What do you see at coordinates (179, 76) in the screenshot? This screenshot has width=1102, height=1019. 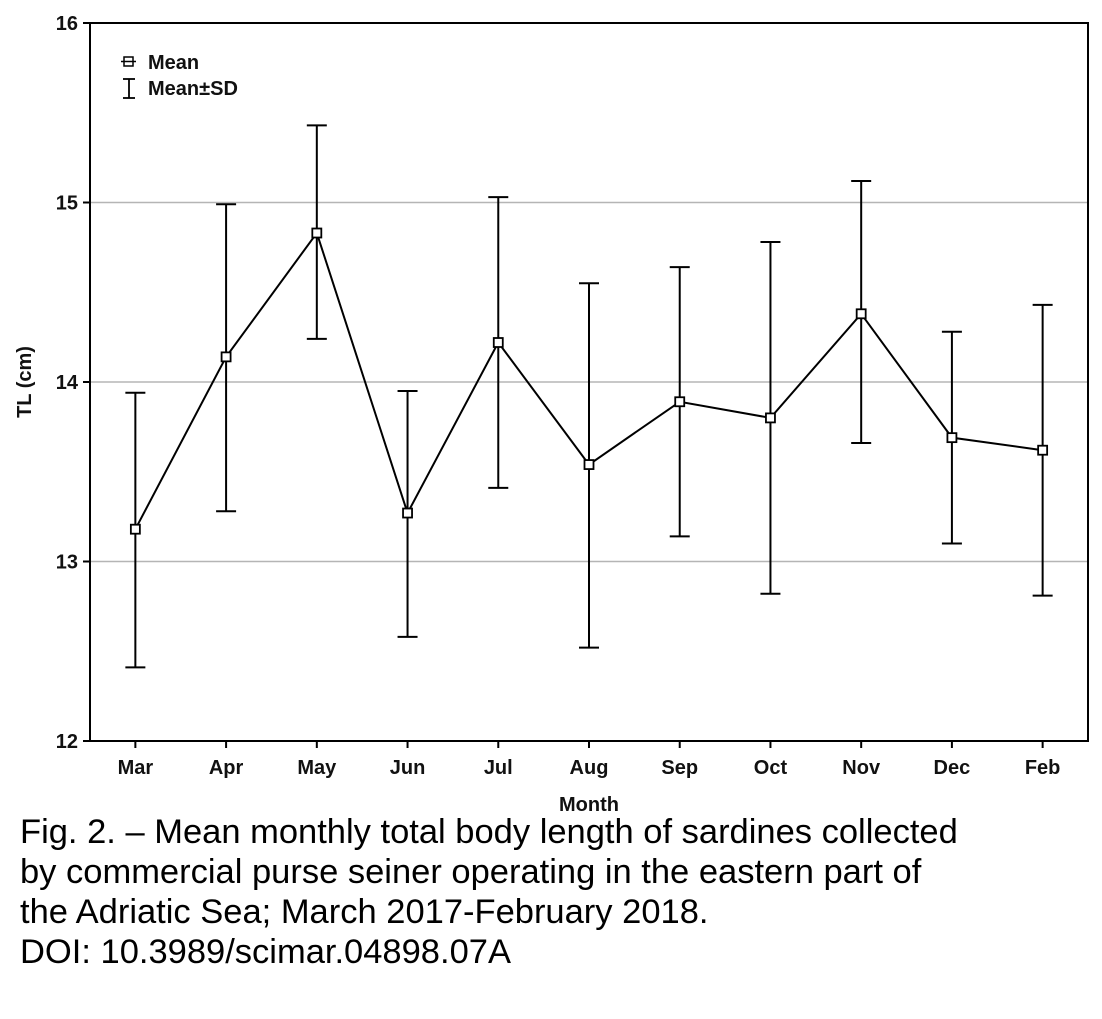 I see `legend: Mean Mean±SD` at bounding box center [179, 76].